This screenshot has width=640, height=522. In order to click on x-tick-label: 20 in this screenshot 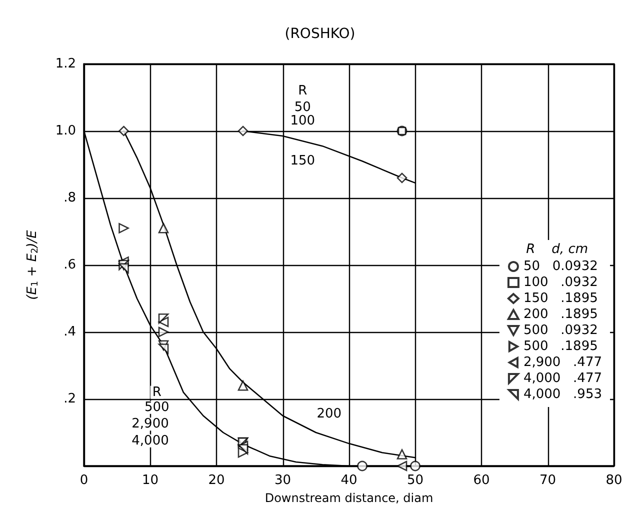, I will do `click(216, 480)`.